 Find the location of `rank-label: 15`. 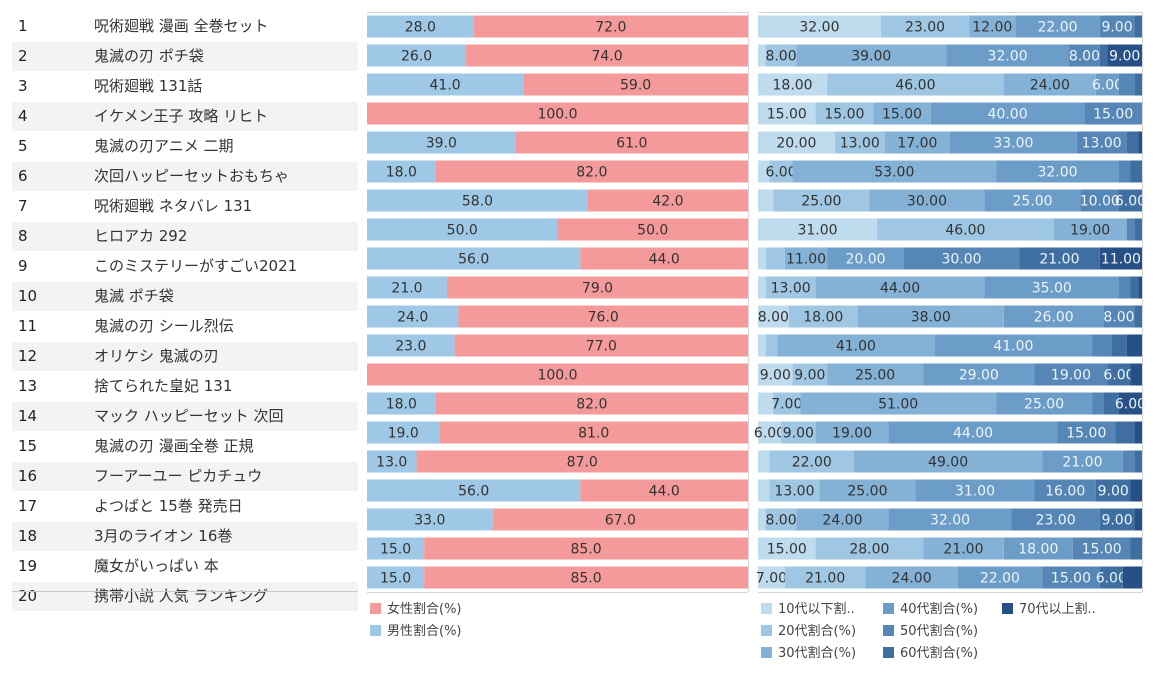

rank-label: 15 is located at coordinates (28, 446).